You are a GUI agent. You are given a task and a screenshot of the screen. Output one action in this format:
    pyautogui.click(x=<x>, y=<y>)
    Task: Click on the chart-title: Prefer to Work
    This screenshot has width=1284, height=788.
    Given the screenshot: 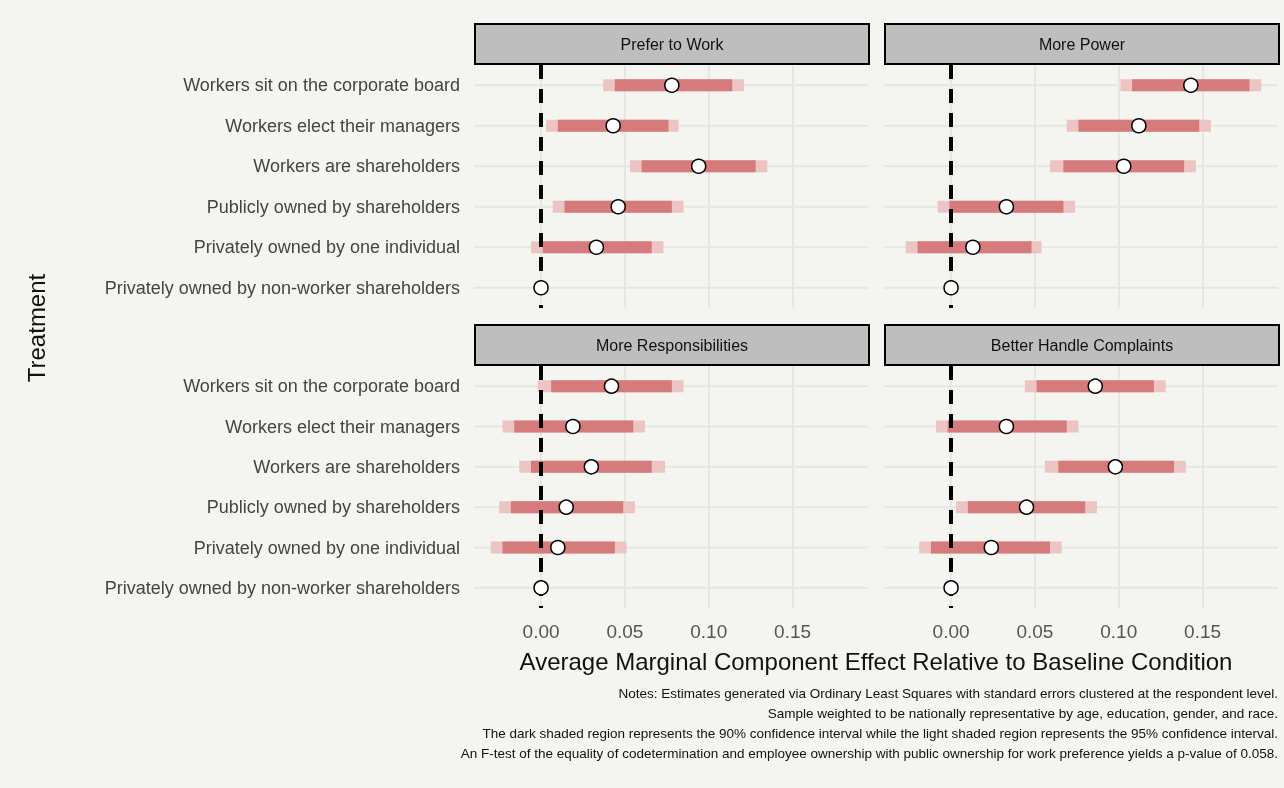 What is the action you would take?
    pyautogui.click(x=672, y=44)
    